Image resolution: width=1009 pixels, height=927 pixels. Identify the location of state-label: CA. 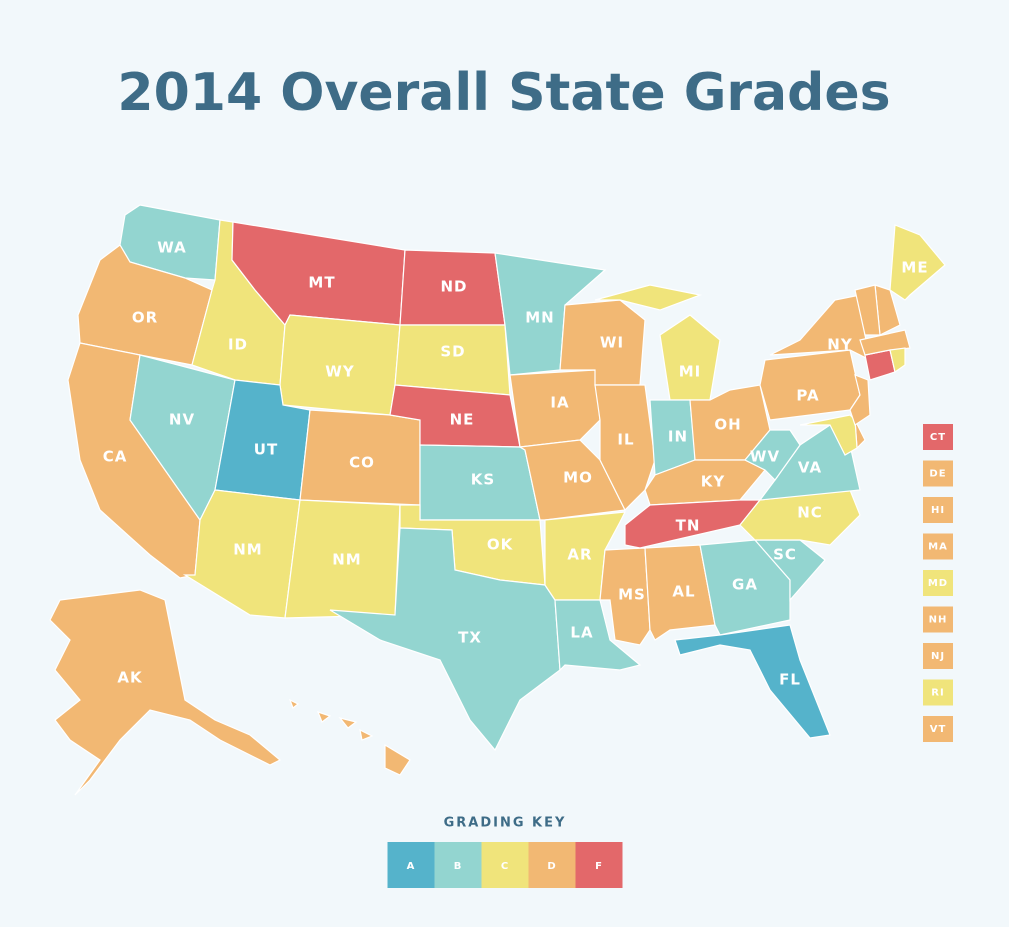
(115, 457).